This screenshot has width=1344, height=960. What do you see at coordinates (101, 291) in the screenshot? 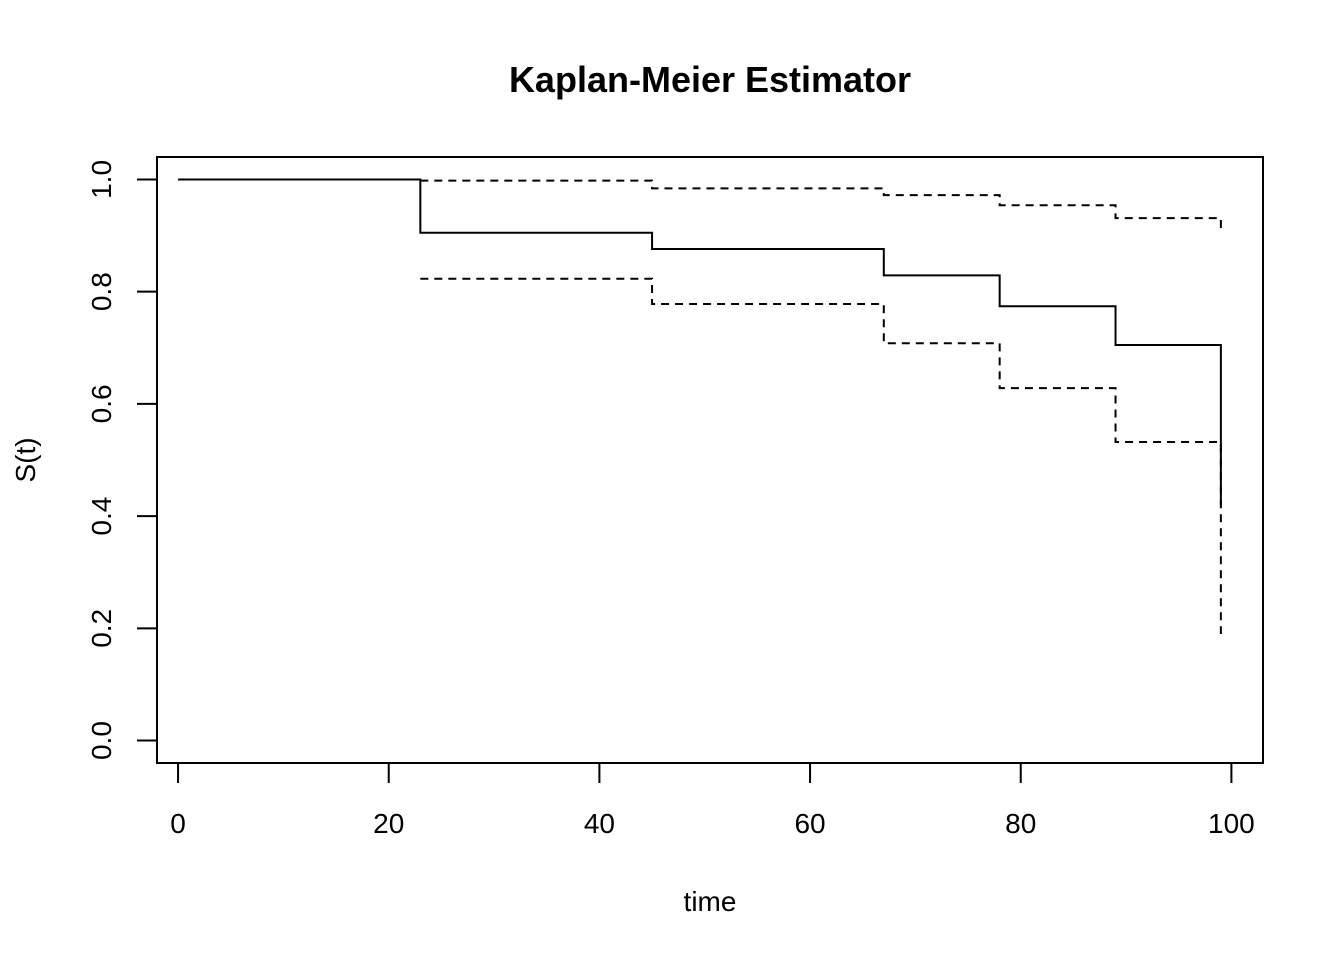
I see `y-tick-label: 0.8` at bounding box center [101, 291].